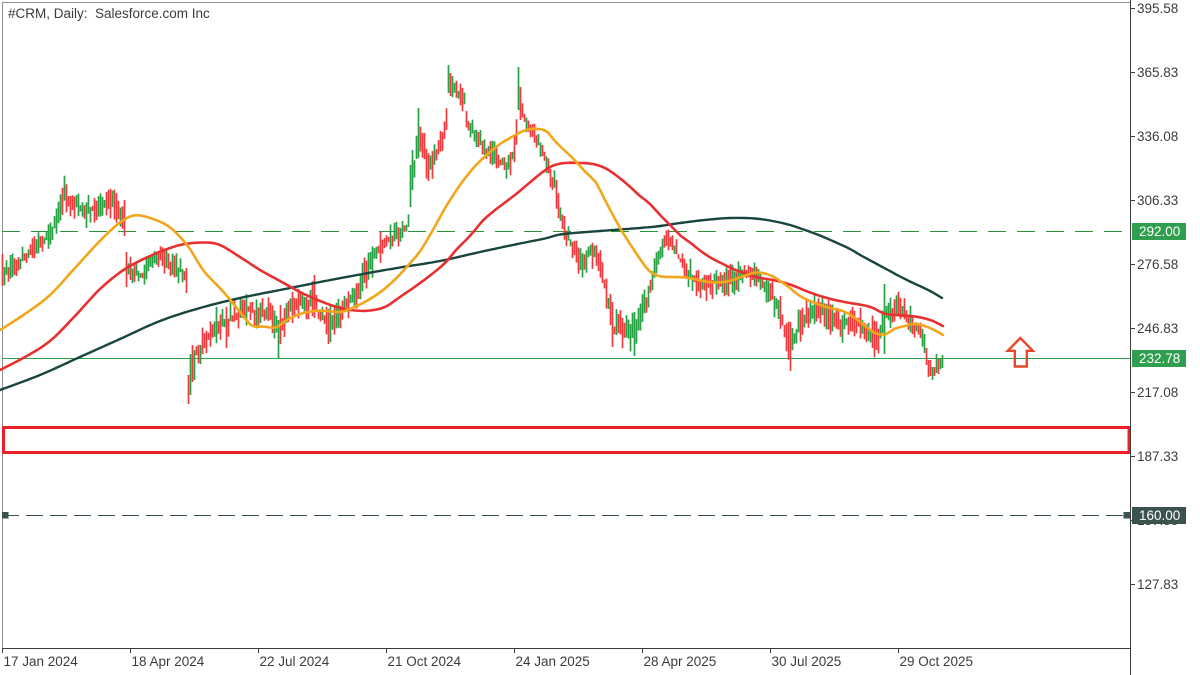 The image size is (1200, 675). I want to click on svg-text: 29 Oct 2025, so click(937, 661).